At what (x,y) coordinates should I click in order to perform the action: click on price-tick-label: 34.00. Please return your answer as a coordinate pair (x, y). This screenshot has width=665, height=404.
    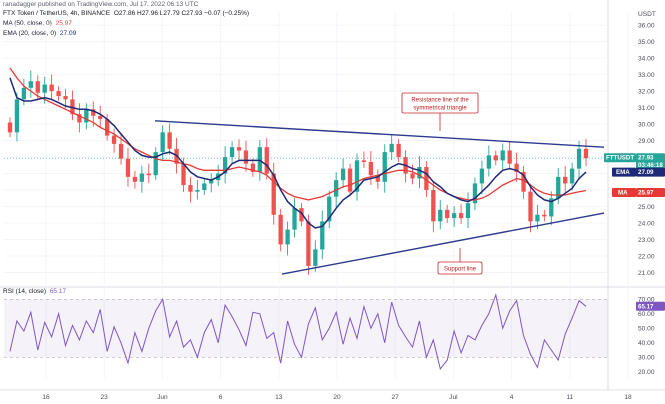
    Looking at the image, I should click on (646, 58).